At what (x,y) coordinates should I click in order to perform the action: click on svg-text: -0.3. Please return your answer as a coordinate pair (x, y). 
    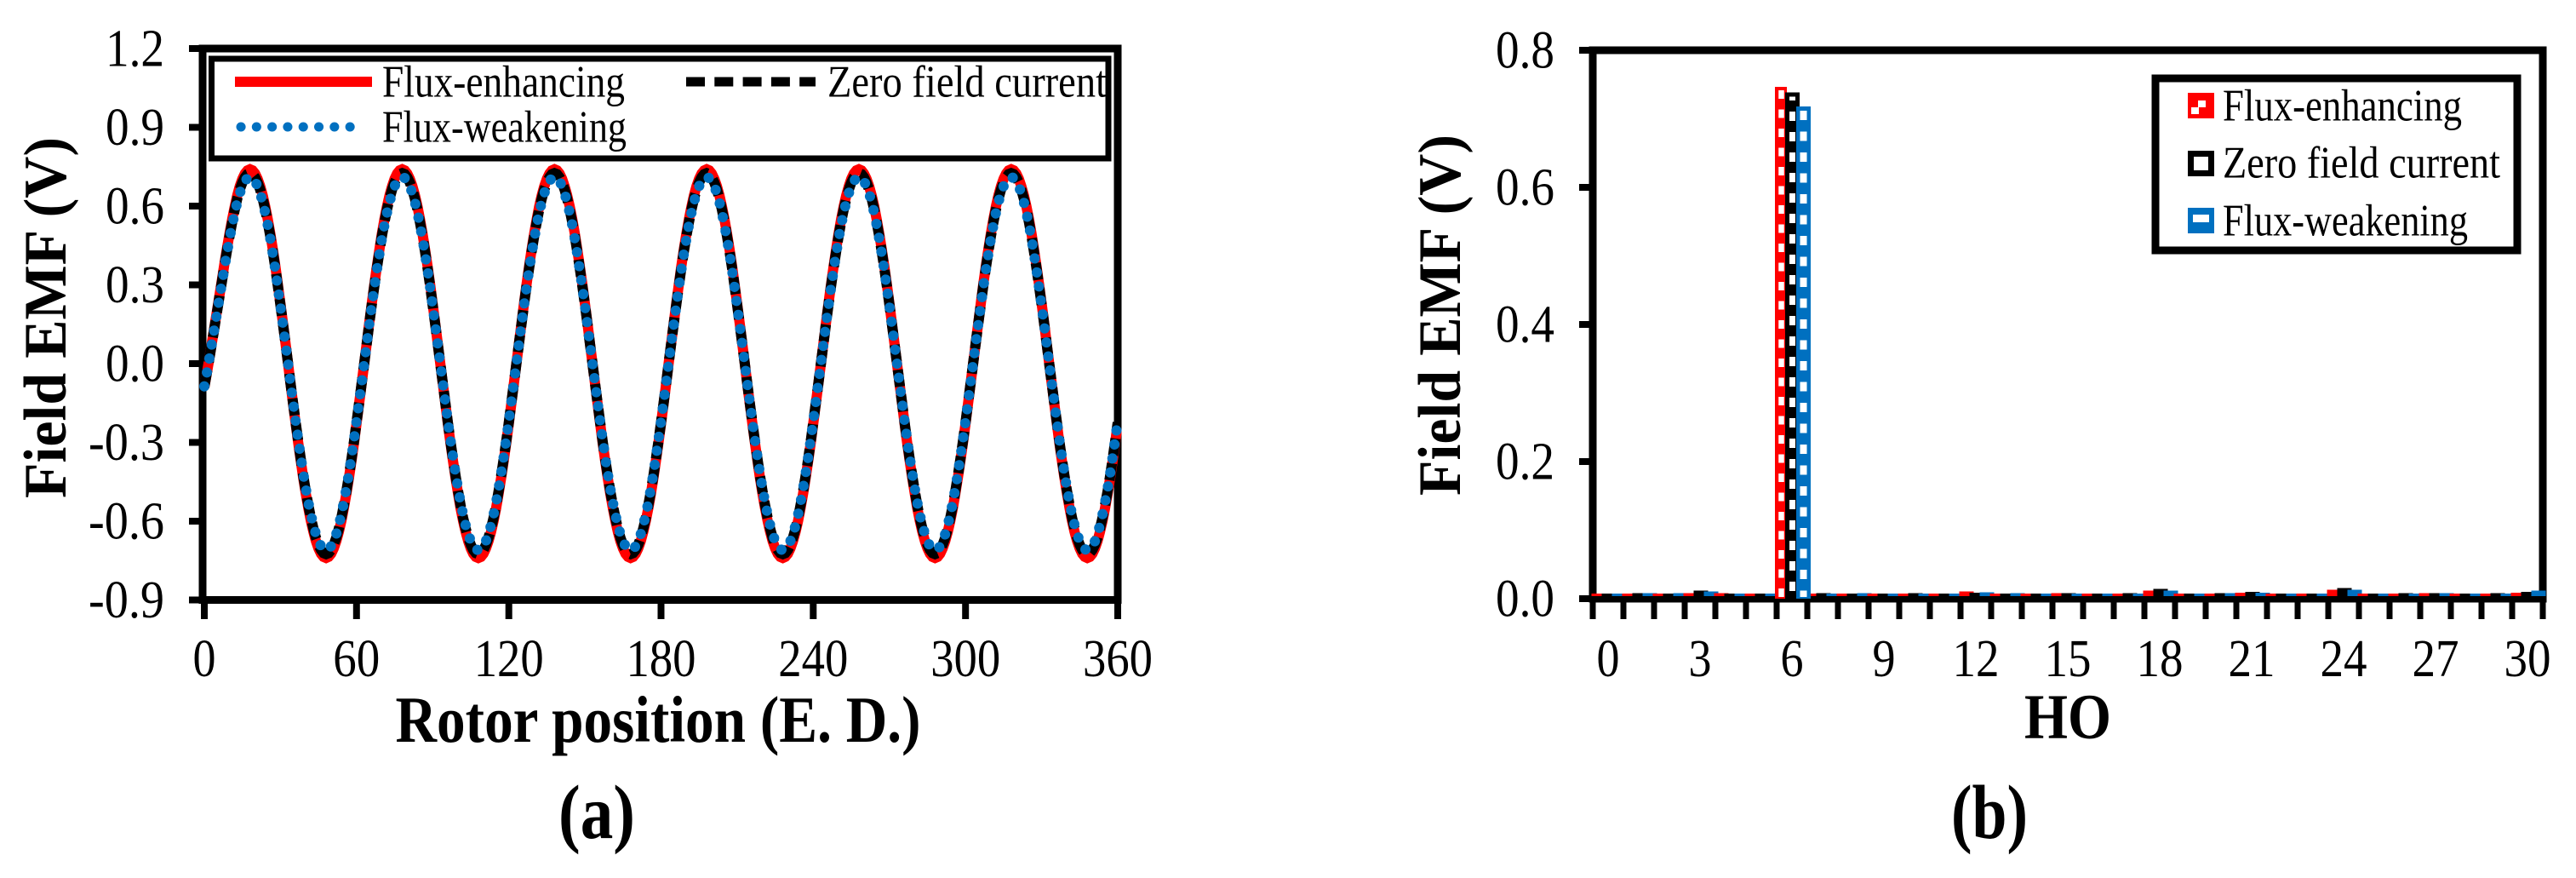
    Looking at the image, I should click on (127, 443).